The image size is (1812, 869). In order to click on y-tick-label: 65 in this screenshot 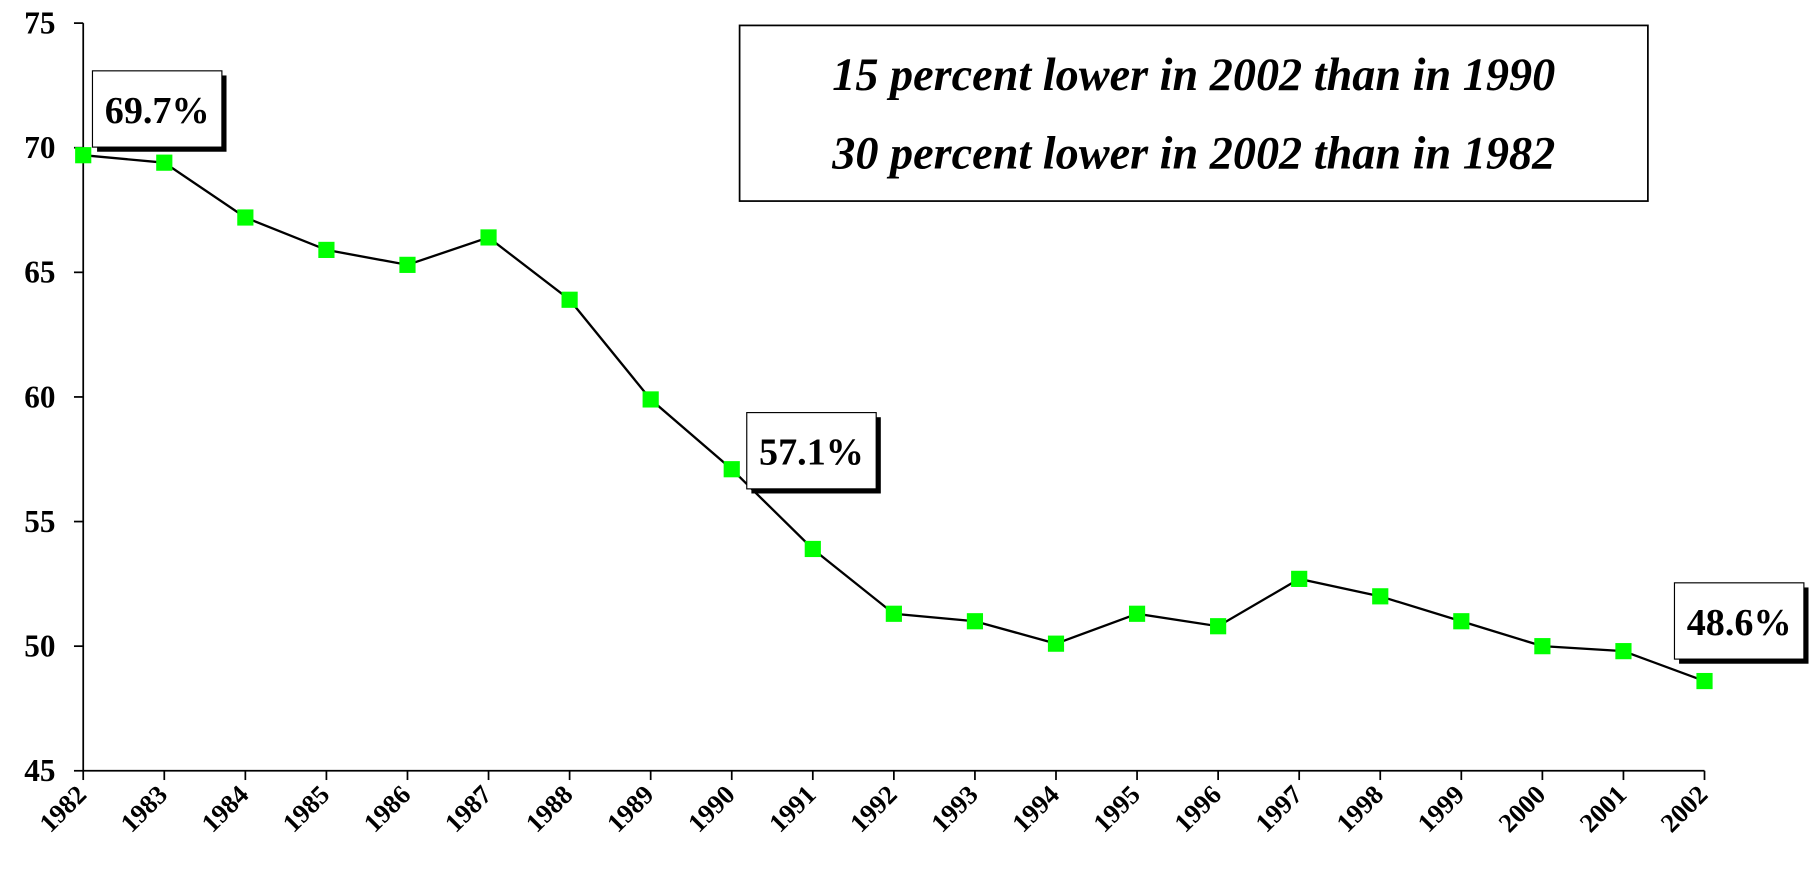, I will do `click(39, 272)`.